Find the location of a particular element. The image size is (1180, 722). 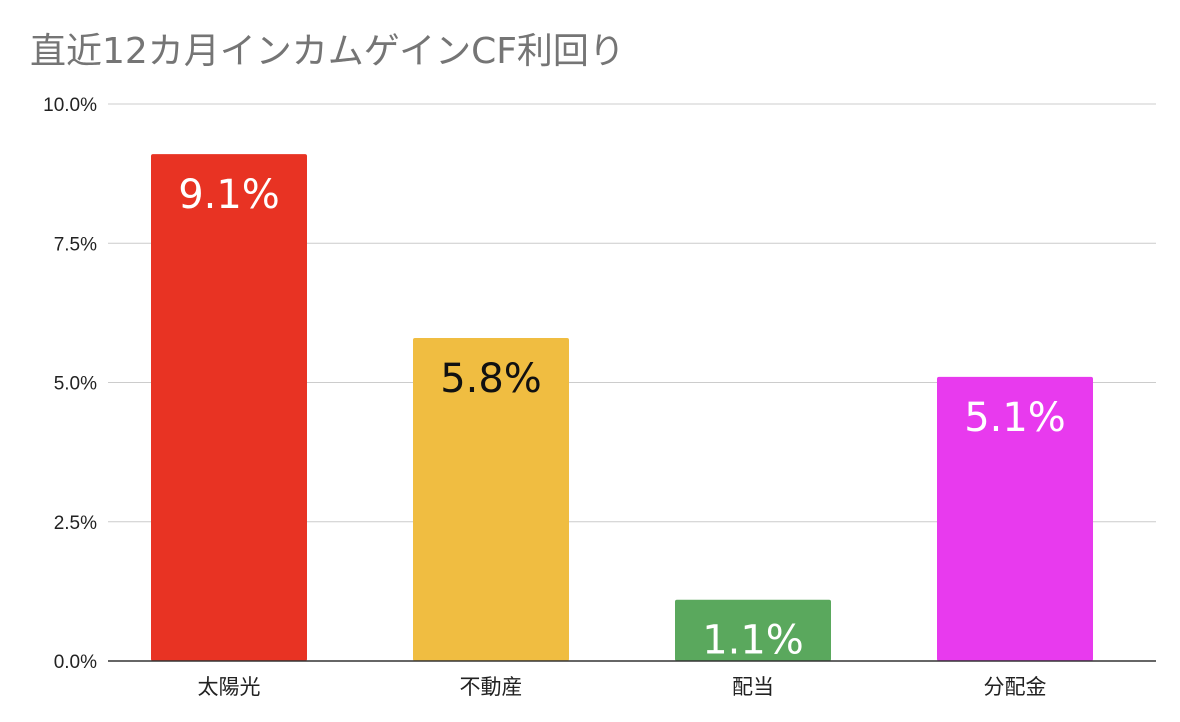

bar-data-label: 5.8% is located at coordinates (491, 379).